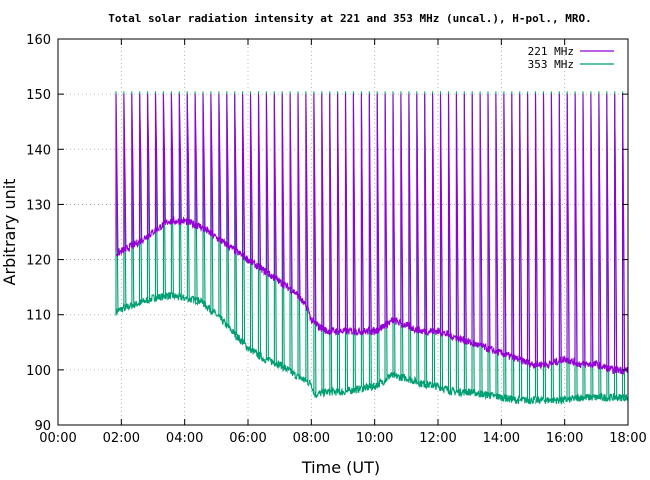 This screenshot has width=650, height=480. What do you see at coordinates (564, 438) in the screenshot?
I see `x-tick-label: 16:00` at bounding box center [564, 438].